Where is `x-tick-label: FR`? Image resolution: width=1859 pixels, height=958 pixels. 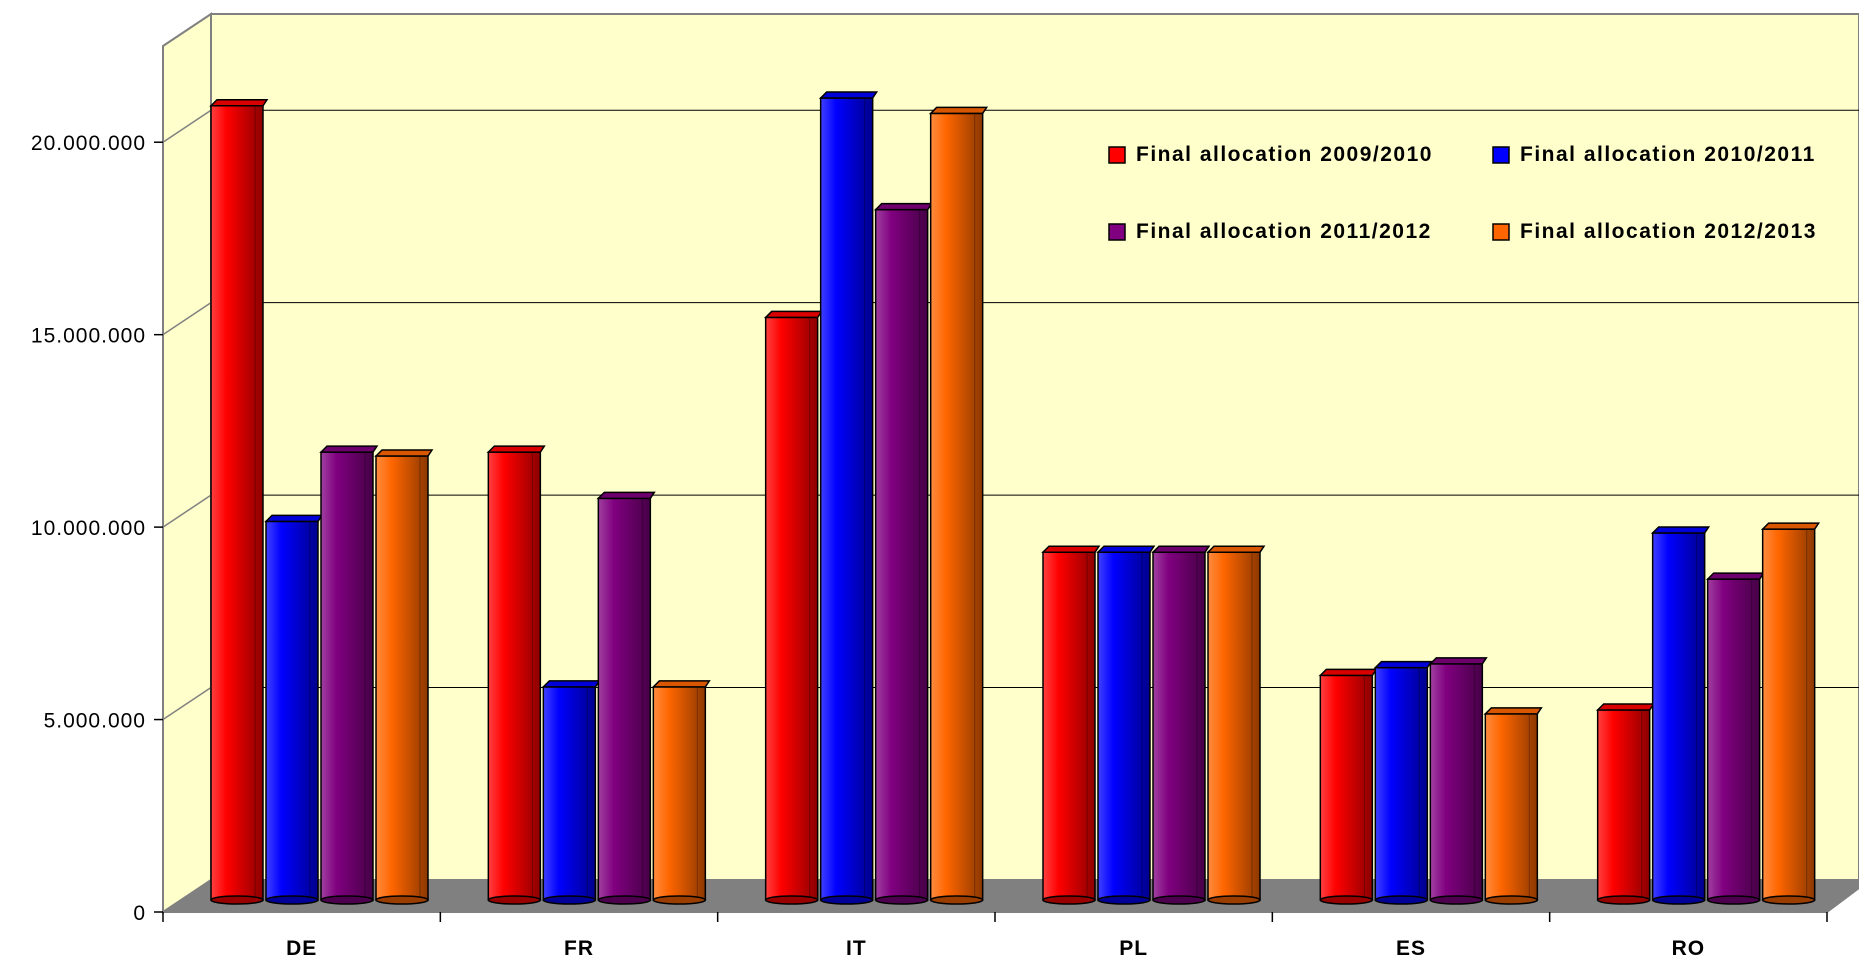
x-tick-label: FR is located at coordinates (579, 947).